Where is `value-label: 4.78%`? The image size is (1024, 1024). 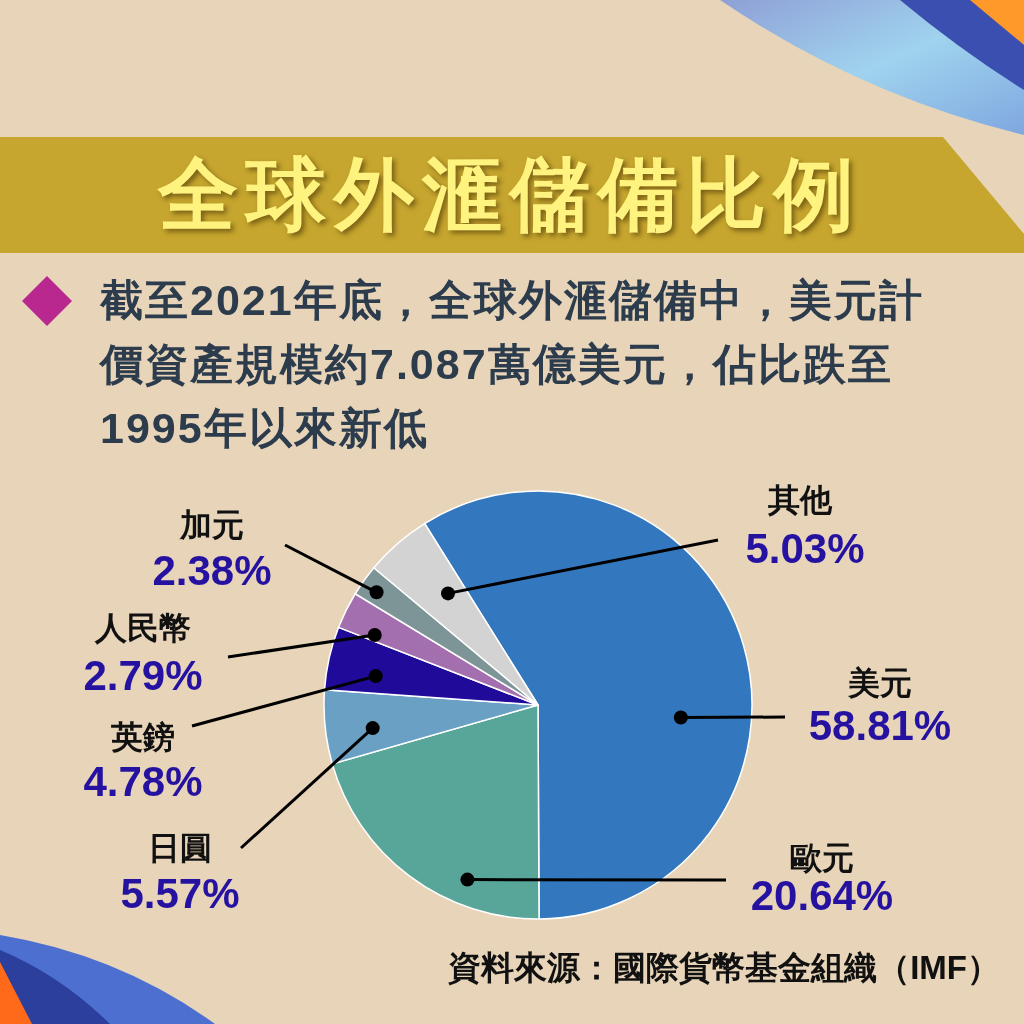
value-label: 4.78% is located at coordinates (143, 781).